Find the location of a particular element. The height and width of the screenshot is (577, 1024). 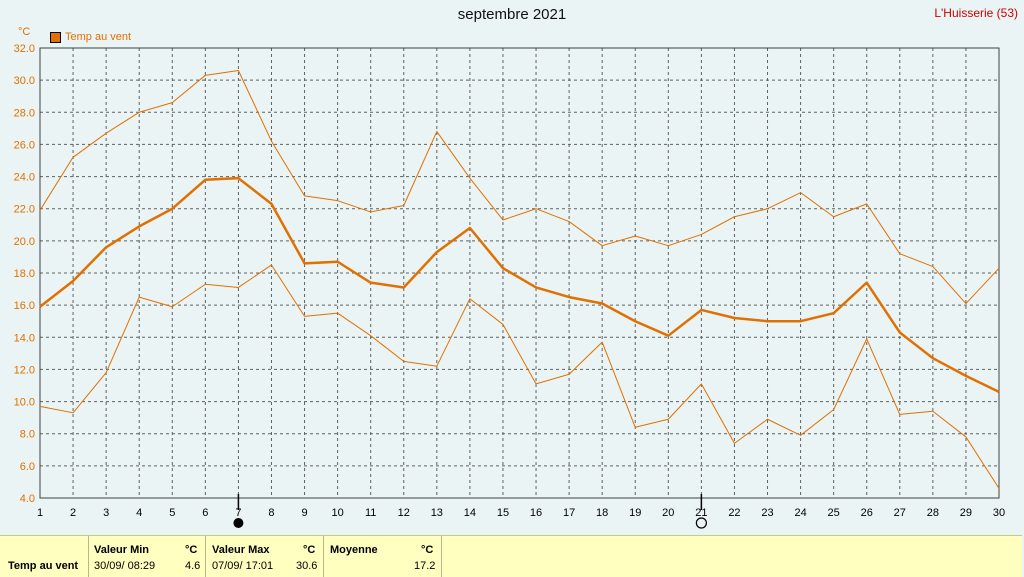

y-tick-label: 20.0 is located at coordinates (24, 242).